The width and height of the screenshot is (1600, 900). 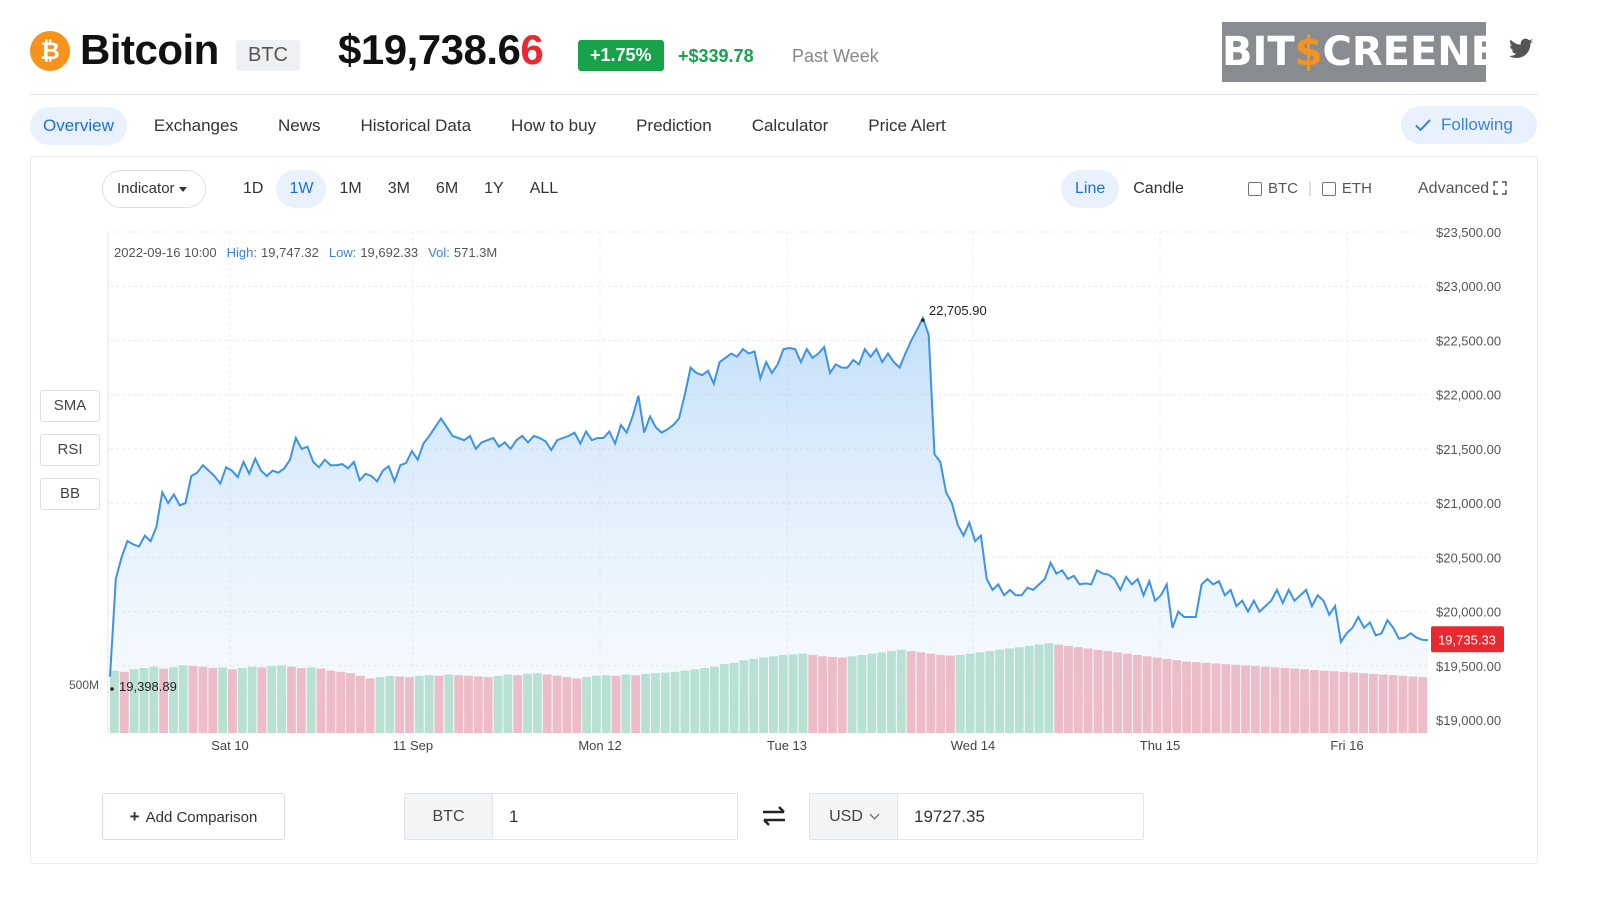 What do you see at coordinates (846, 816) in the screenshot?
I see `to-currency-label: USD` at bounding box center [846, 816].